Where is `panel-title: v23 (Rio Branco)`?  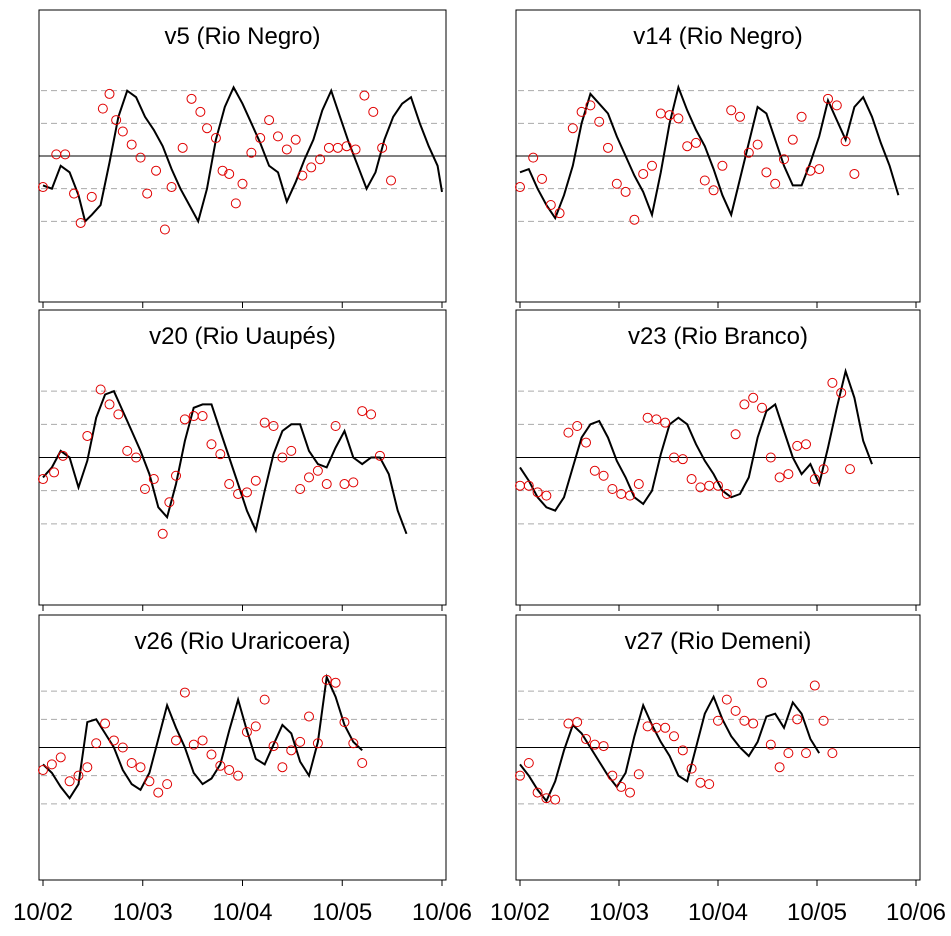
panel-title: v23 (Rio Branco) is located at coordinates (718, 336).